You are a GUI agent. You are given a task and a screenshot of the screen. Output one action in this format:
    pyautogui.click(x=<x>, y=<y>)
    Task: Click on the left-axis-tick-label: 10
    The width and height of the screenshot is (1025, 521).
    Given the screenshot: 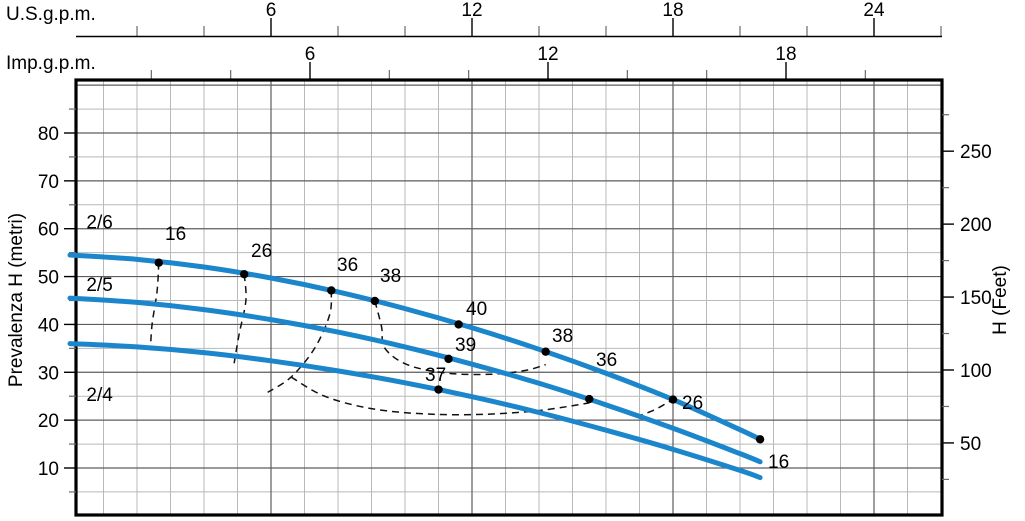 What is the action you would take?
    pyautogui.click(x=48, y=469)
    